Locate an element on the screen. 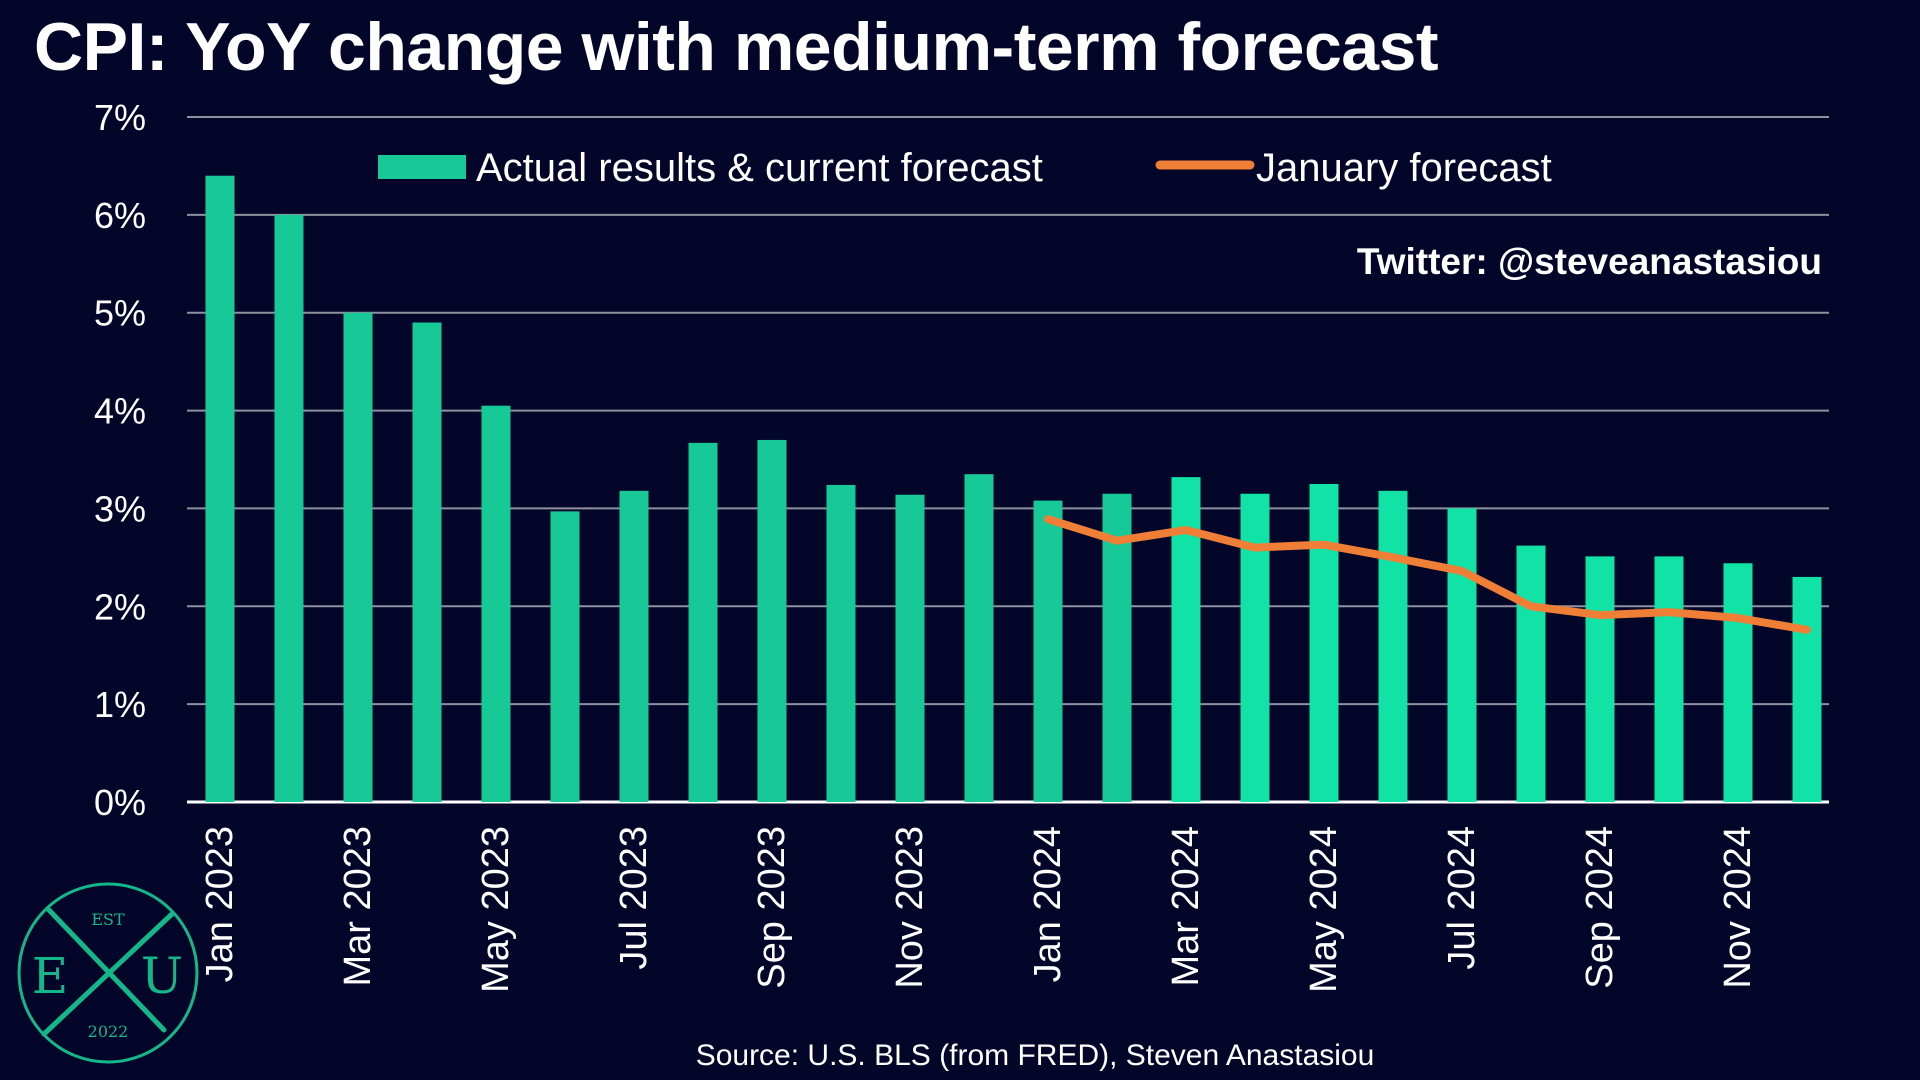 The image size is (1920, 1080). january-forecast-line is located at coordinates (1427, 574).